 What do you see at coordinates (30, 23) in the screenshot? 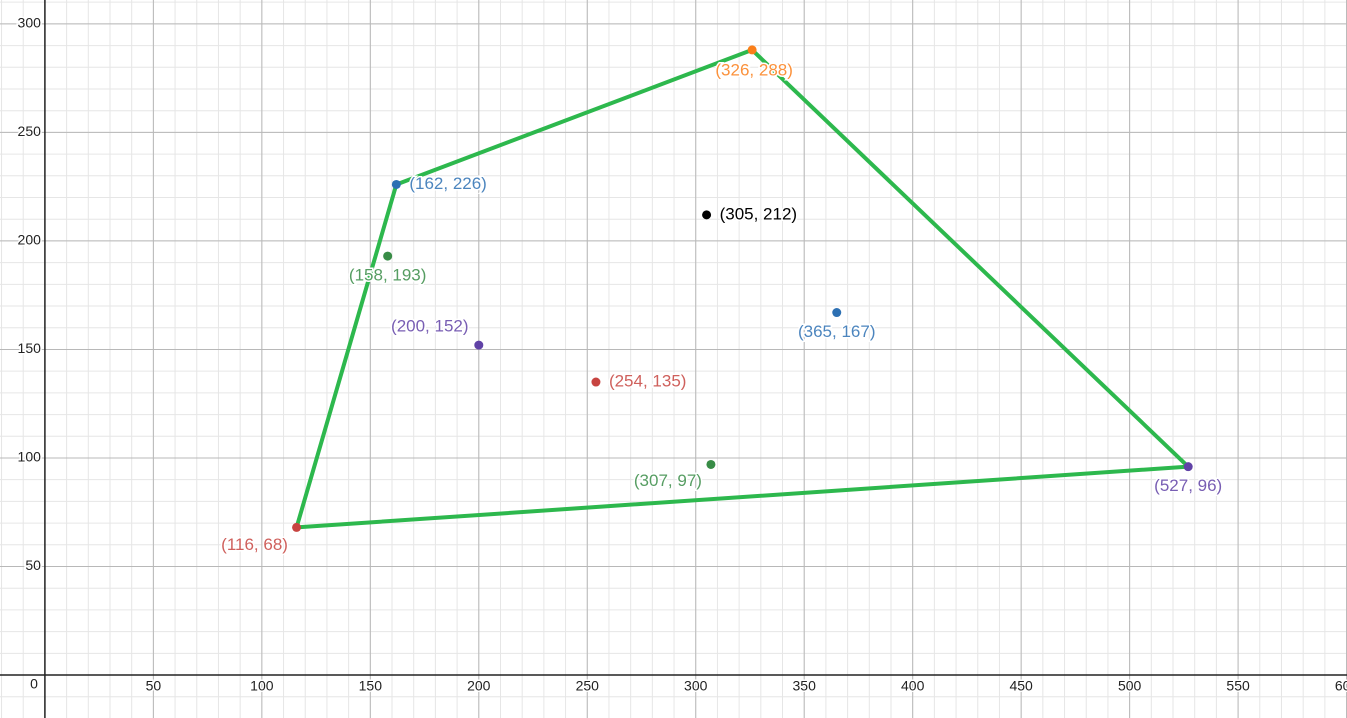
I see `y-tick-label: 300` at bounding box center [30, 23].